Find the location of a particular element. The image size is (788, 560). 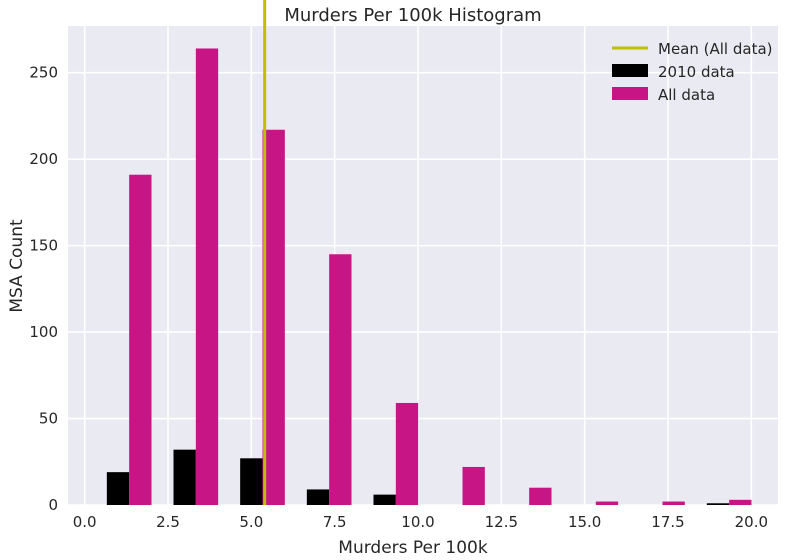

x-tick-label: 20.0 is located at coordinates (751, 522).